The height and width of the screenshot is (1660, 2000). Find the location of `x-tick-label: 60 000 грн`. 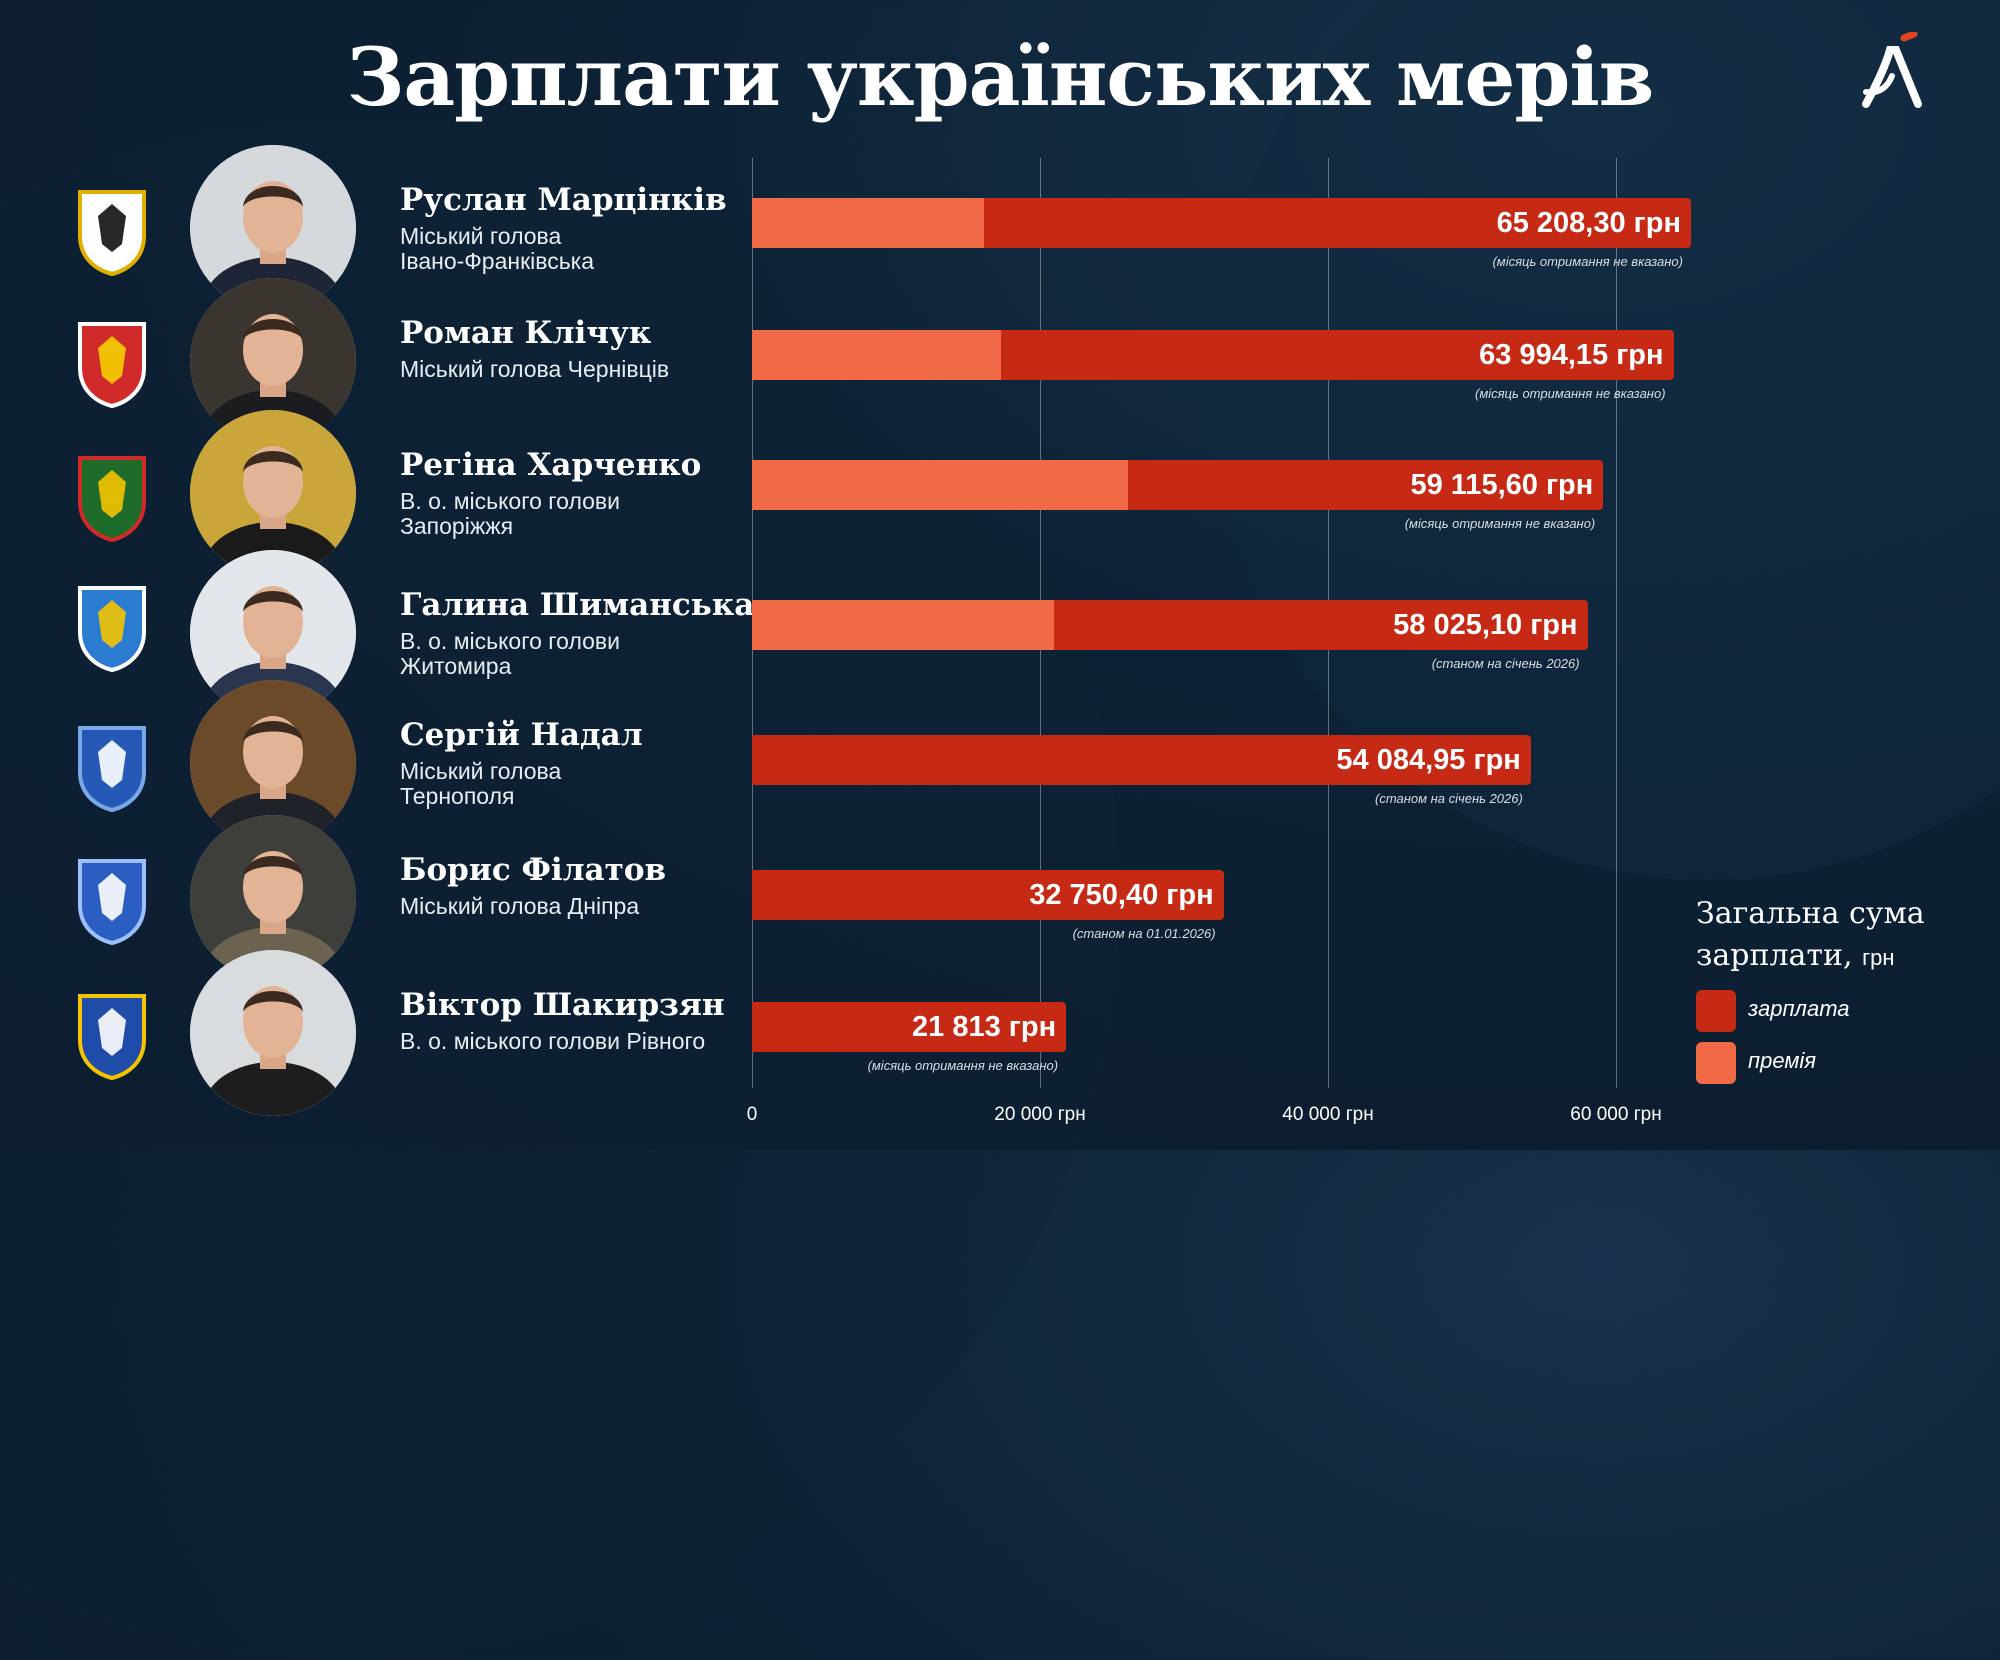

x-tick-label: 60 000 грн is located at coordinates (1616, 1114).